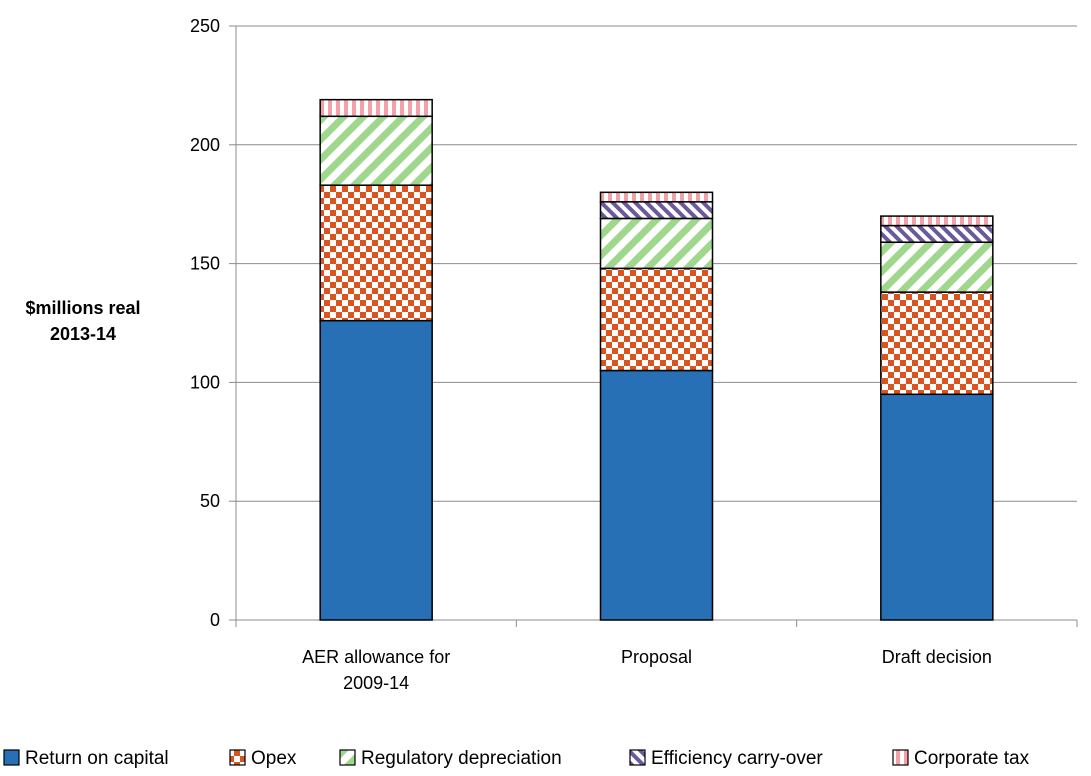 The height and width of the screenshot is (776, 1091). I want to click on x-category-label: 2009-14, so click(376, 683).